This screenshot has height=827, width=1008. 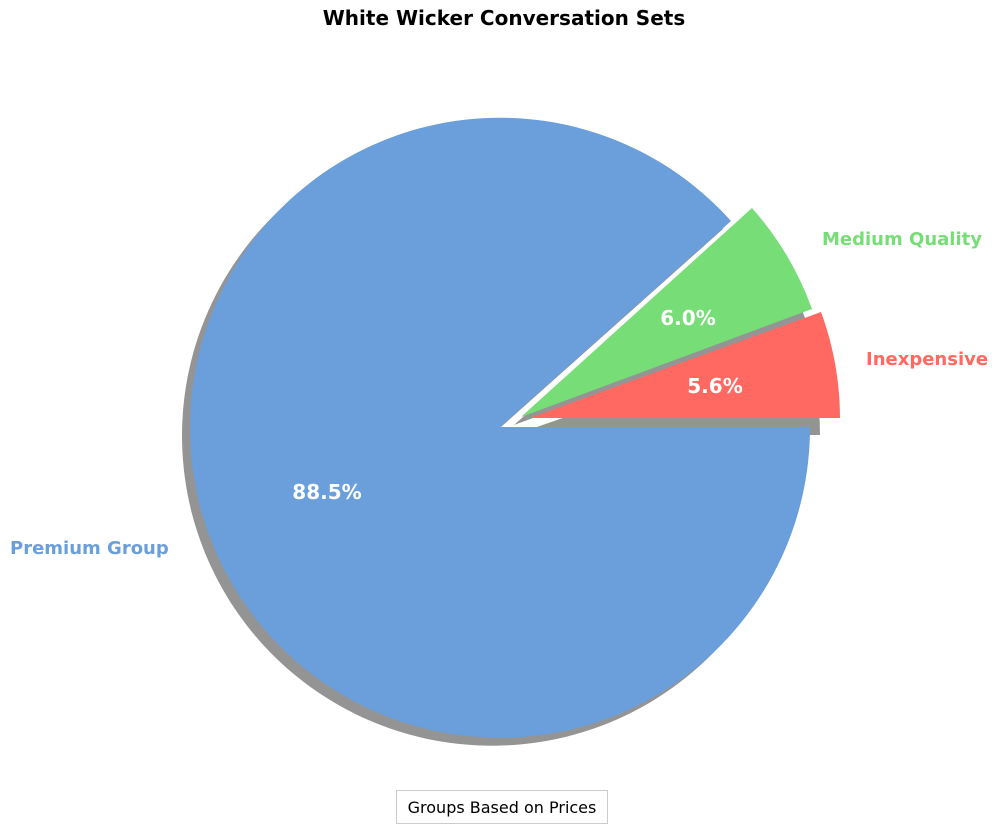 What do you see at coordinates (927, 359) in the screenshot?
I see `label-inexpensive: Inexpensive` at bounding box center [927, 359].